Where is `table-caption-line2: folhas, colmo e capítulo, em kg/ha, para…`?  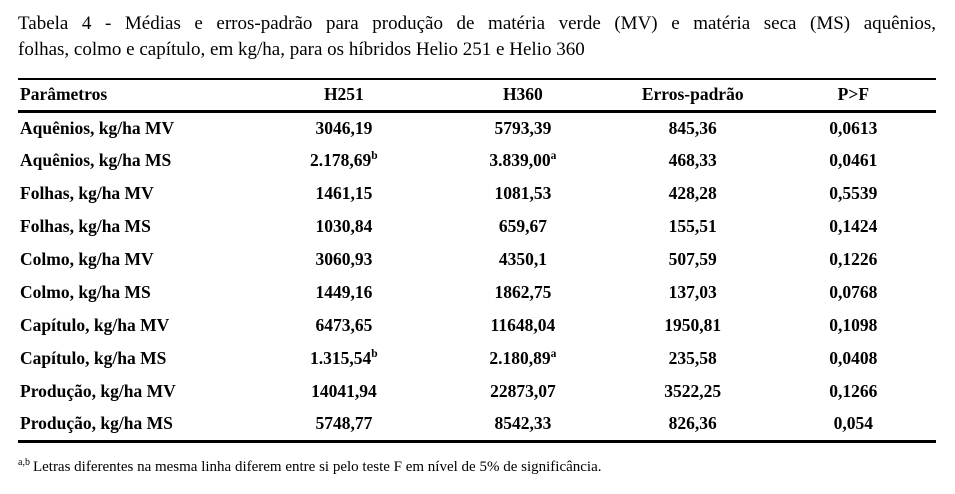
table-caption-line2: folhas, colmo e capítulo, em kg/ha, para… is located at coordinates (301, 49).